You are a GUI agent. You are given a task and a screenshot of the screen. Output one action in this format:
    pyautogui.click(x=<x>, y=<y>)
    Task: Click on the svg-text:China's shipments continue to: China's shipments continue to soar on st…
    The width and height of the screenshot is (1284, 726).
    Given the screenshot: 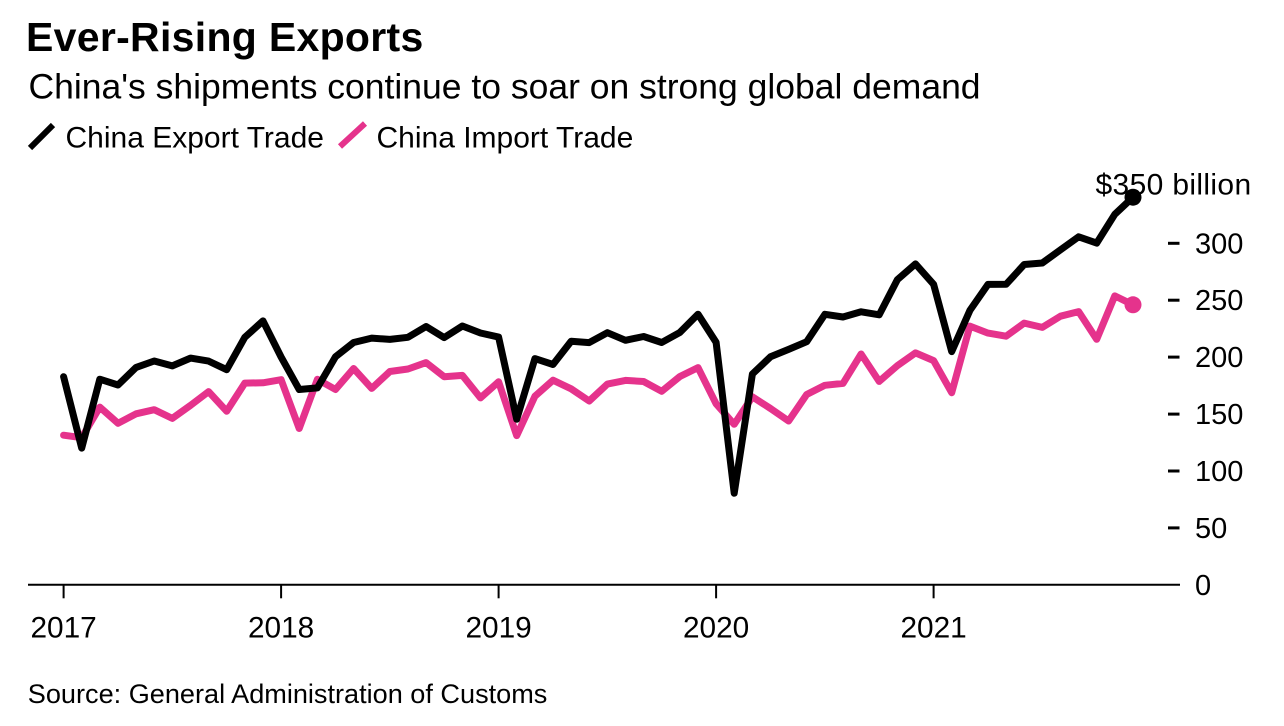 What is the action you would take?
    pyautogui.click(x=505, y=87)
    